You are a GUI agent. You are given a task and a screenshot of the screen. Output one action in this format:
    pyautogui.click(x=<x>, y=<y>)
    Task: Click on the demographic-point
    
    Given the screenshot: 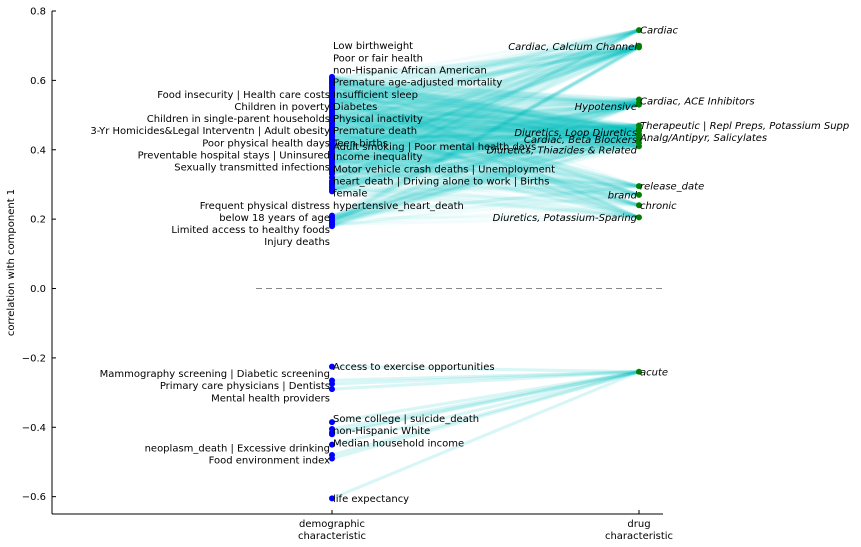 What is the action you would take?
    pyautogui.click(x=332, y=444)
    